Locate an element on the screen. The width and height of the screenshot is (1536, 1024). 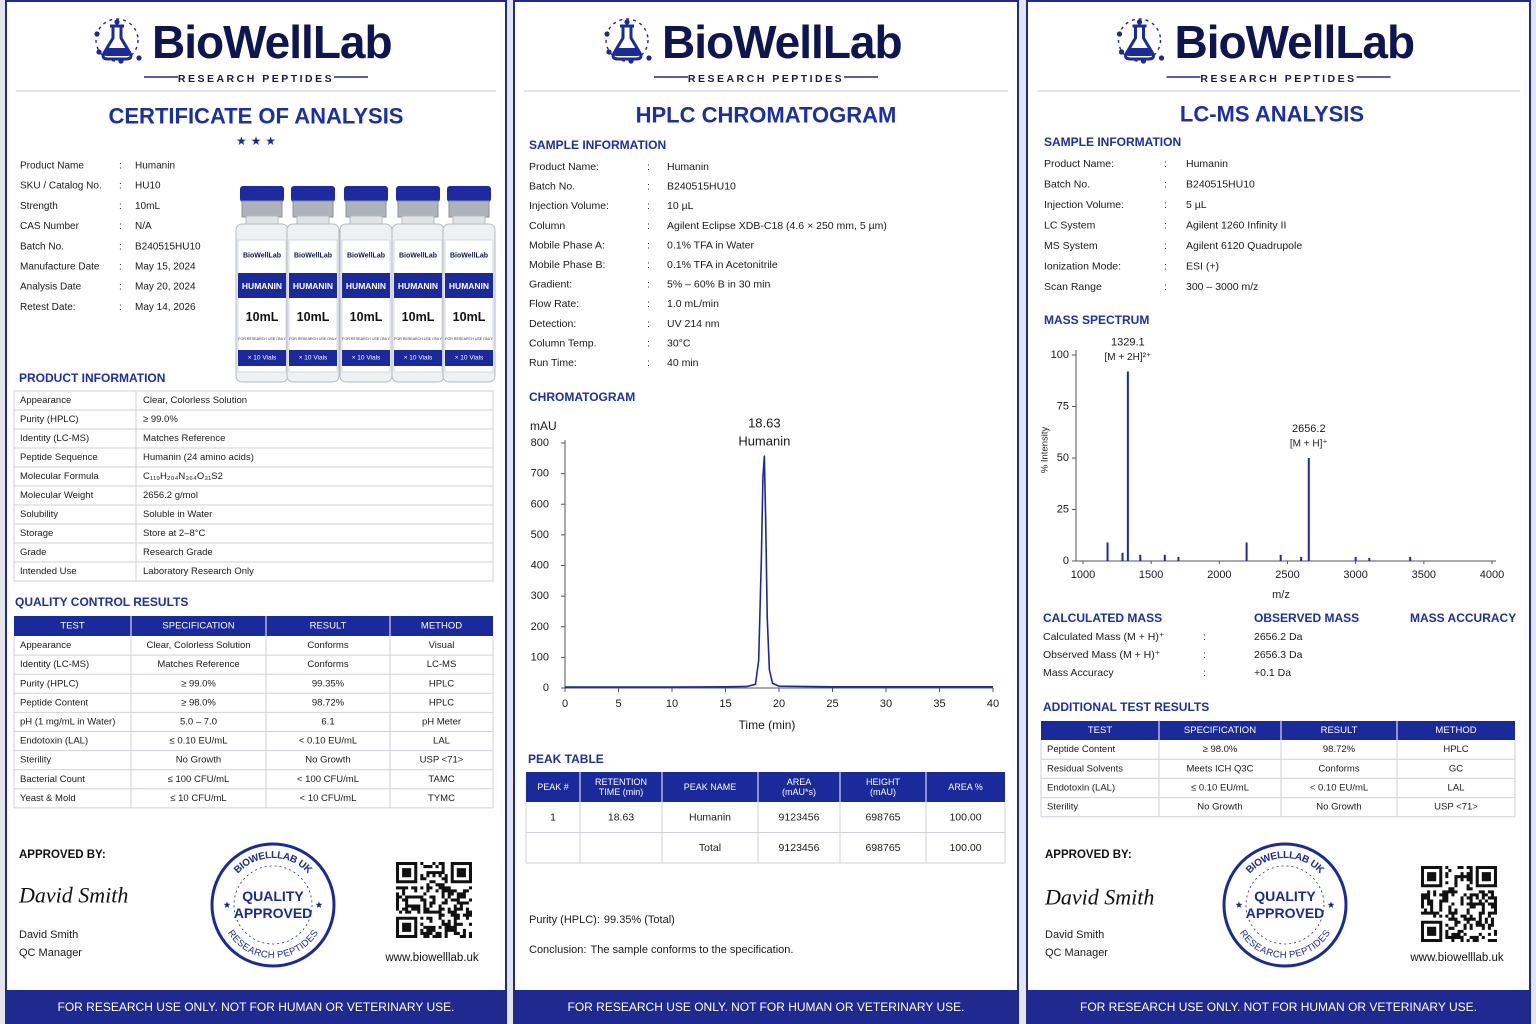
table-value: Humanin (24 amino acids) is located at coordinates (198, 457).